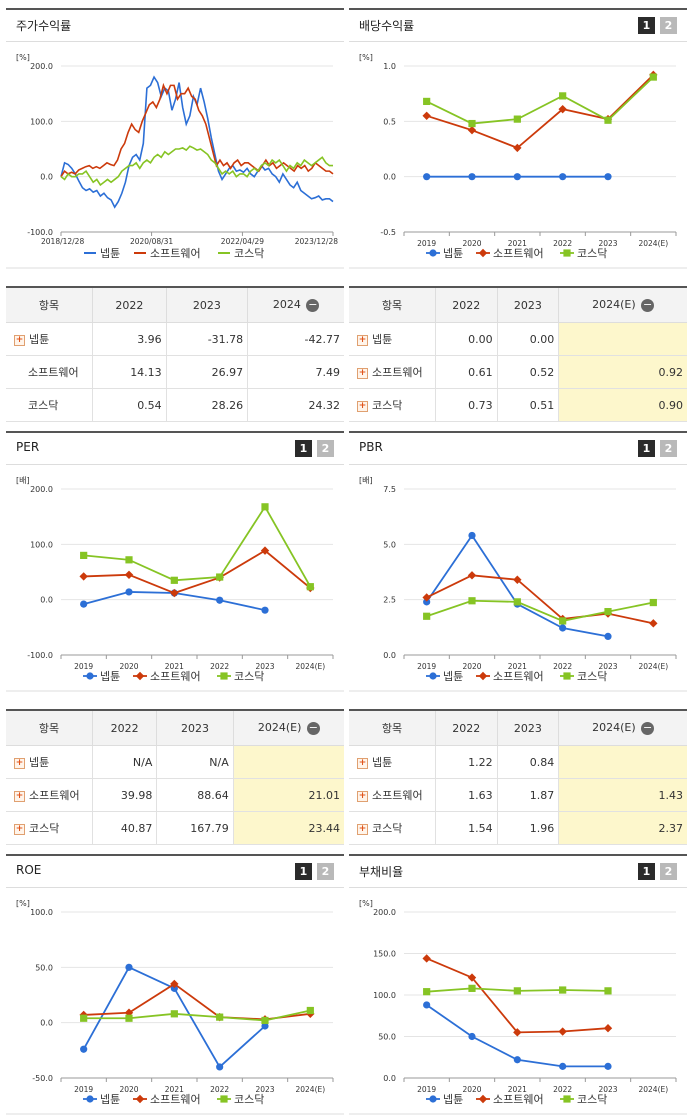 The image size is (691, 1119). I want to click on cell: 39.98, so click(124, 795).